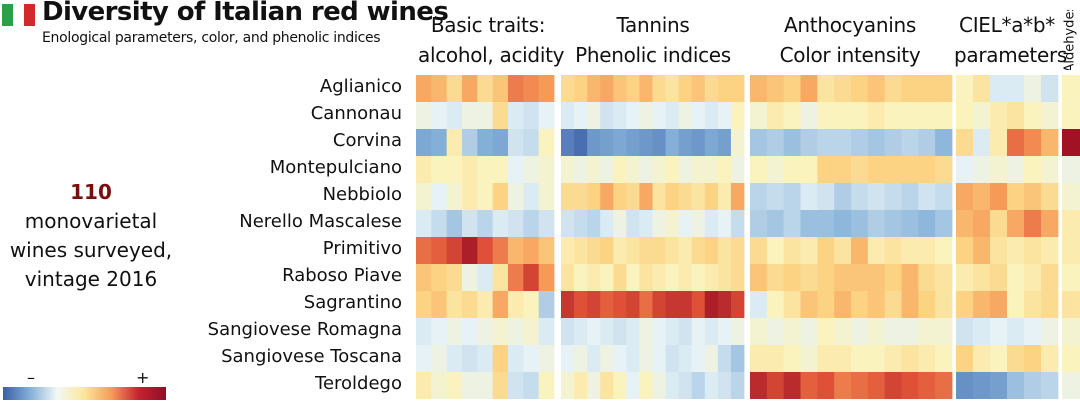 This screenshot has width=1080, height=401. What do you see at coordinates (335, 167) in the screenshot?
I see `row-label: Montepulciano` at bounding box center [335, 167].